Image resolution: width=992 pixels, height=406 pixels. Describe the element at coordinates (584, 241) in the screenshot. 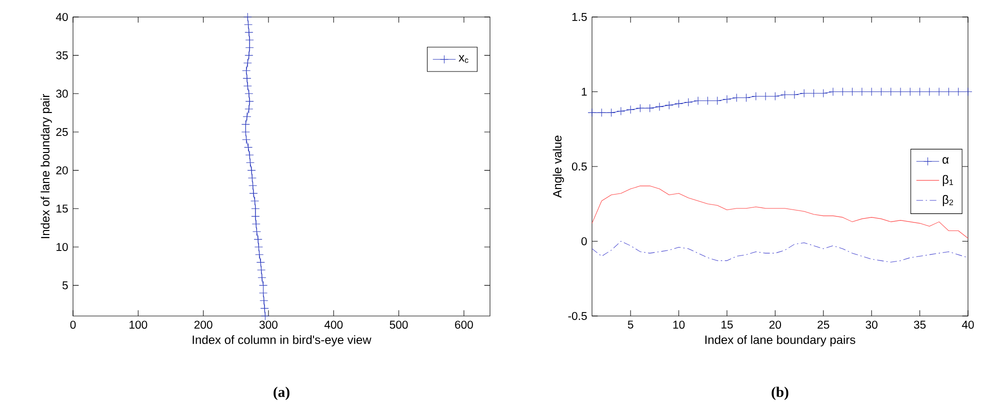

I see `y-tick-label: 0` at that location.